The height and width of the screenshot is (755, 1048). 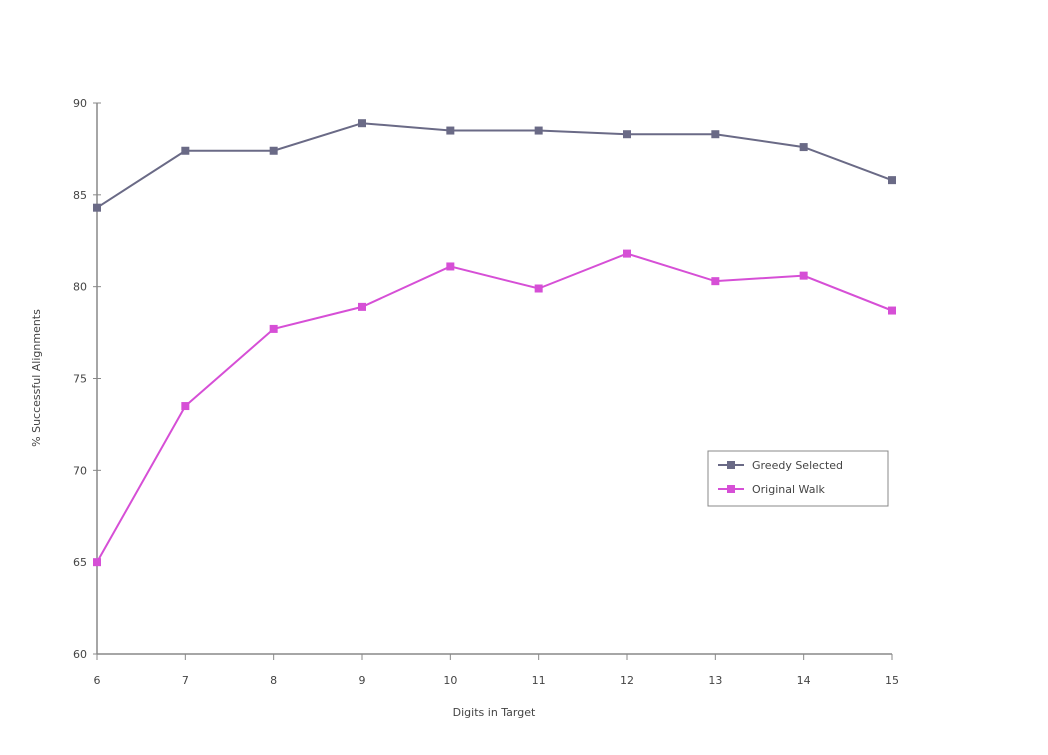 I want to click on y-tick-label: 70, so click(x=80, y=470).